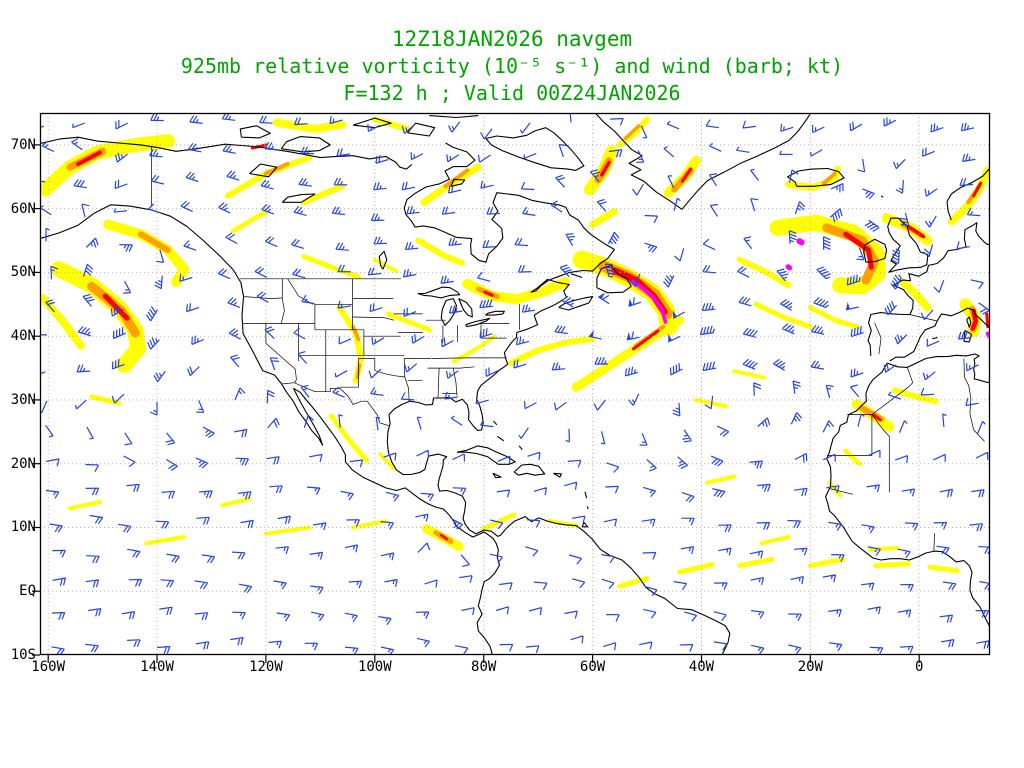 This screenshot has width=1024, height=768. What do you see at coordinates (484, 667) in the screenshot?
I see `lon-axis-label: 80W` at bounding box center [484, 667].